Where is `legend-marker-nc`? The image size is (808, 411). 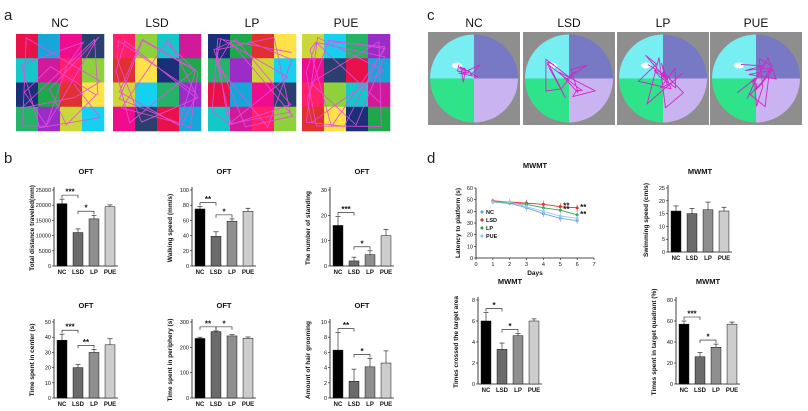 legend-marker-nc is located at coordinates (482, 212).